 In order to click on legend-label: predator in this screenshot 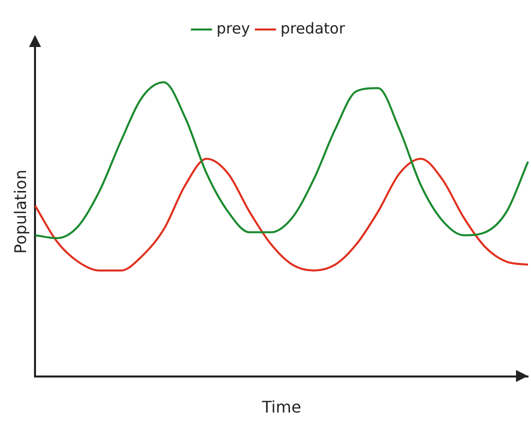, I will do `click(313, 28)`.